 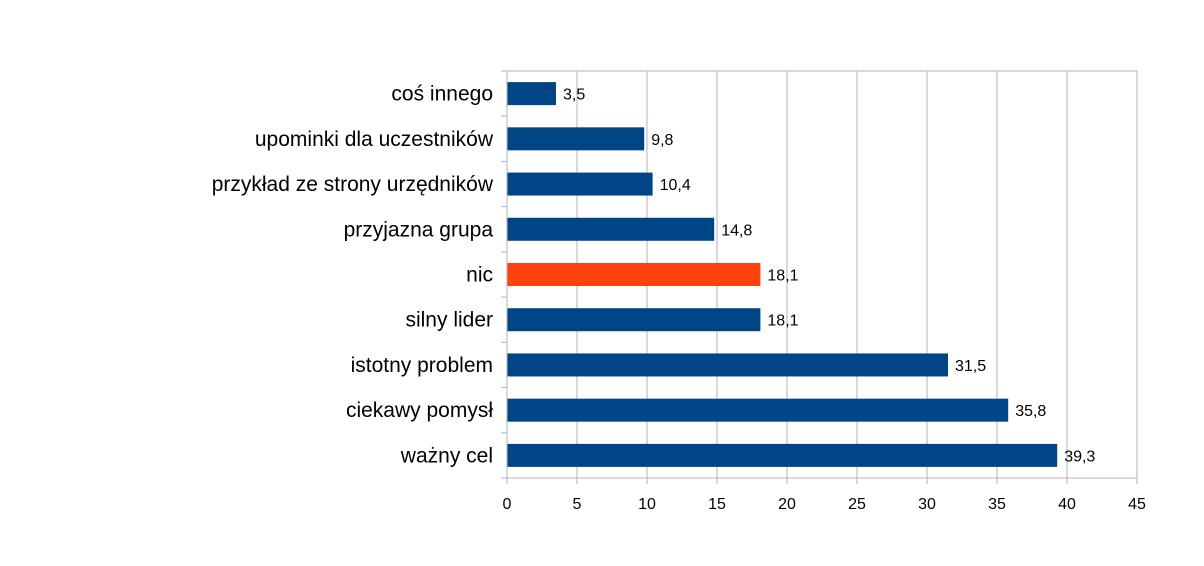 I want to click on value-label: 39,3, so click(x=1079, y=456).